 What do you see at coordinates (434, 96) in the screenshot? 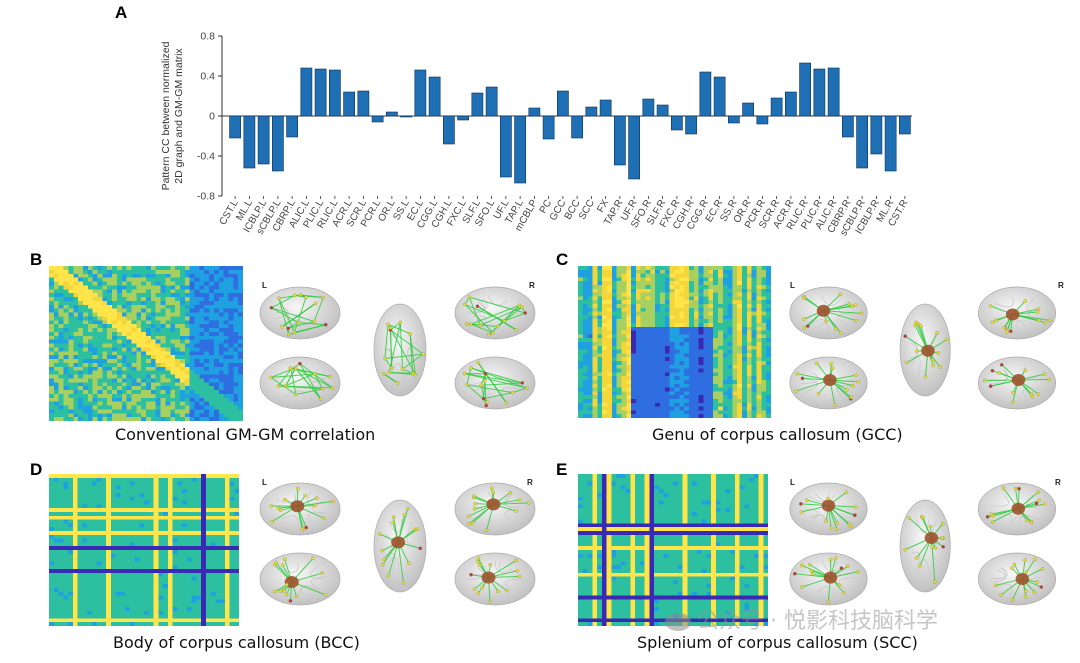
I see `bar-CGG.L` at bounding box center [434, 96].